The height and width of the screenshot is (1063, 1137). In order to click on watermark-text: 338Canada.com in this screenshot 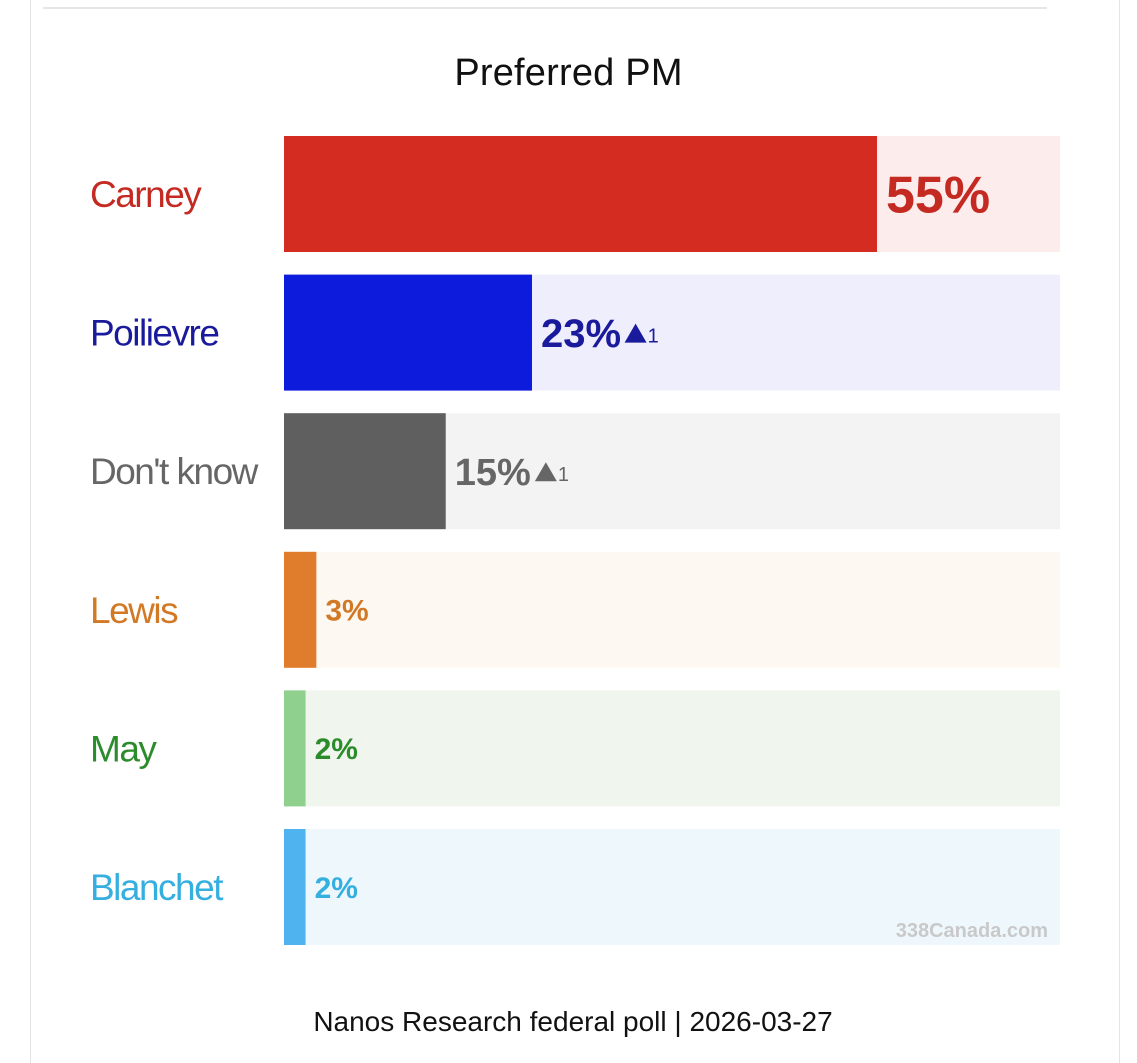, I will do `click(972, 931)`.